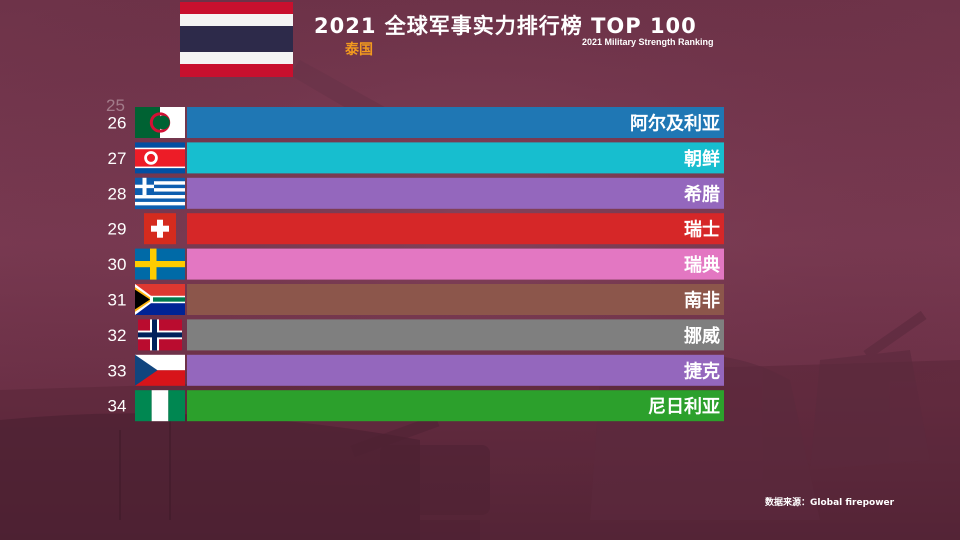  Describe the element at coordinates (702, 336) in the screenshot. I see `bar-country-label: 挪威` at that location.